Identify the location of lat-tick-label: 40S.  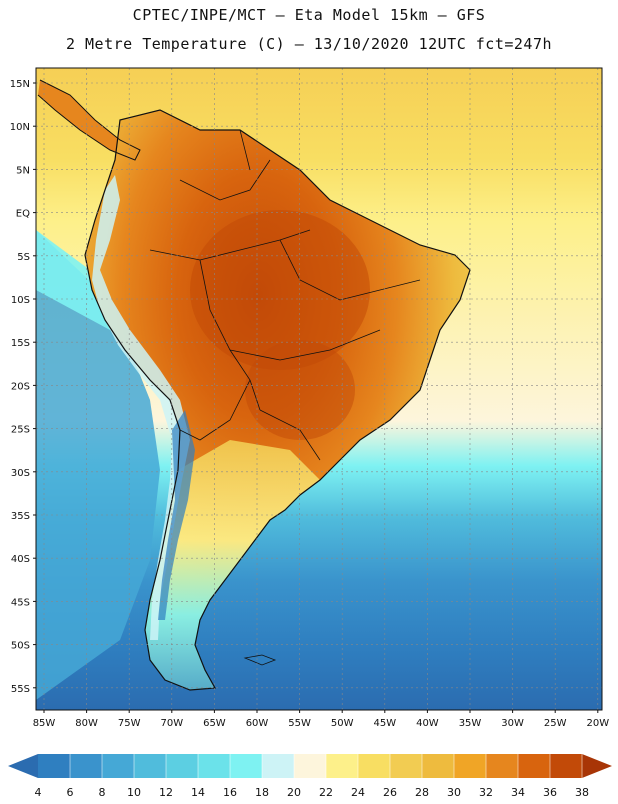
(20, 559).